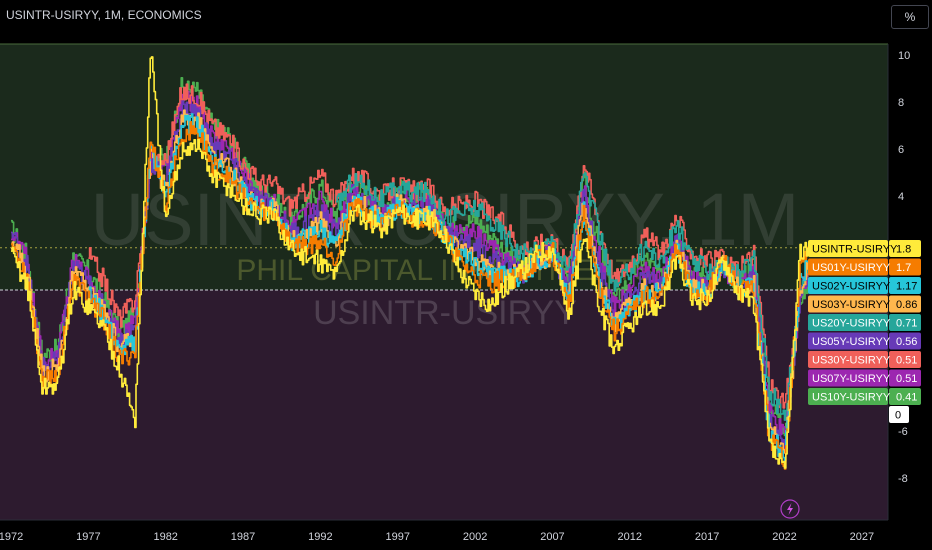 This screenshot has height=550, width=932. What do you see at coordinates (910, 17) in the screenshot?
I see `percent-scale-button: %` at bounding box center [910, 17].